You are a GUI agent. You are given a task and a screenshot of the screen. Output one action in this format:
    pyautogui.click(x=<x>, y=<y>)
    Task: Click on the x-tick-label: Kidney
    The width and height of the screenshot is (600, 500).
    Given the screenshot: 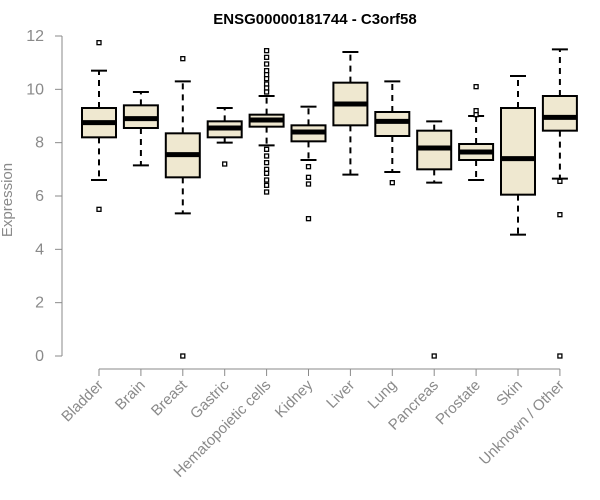 What is the action you would take?
    pyautogui.click(x=294, y=398)
    